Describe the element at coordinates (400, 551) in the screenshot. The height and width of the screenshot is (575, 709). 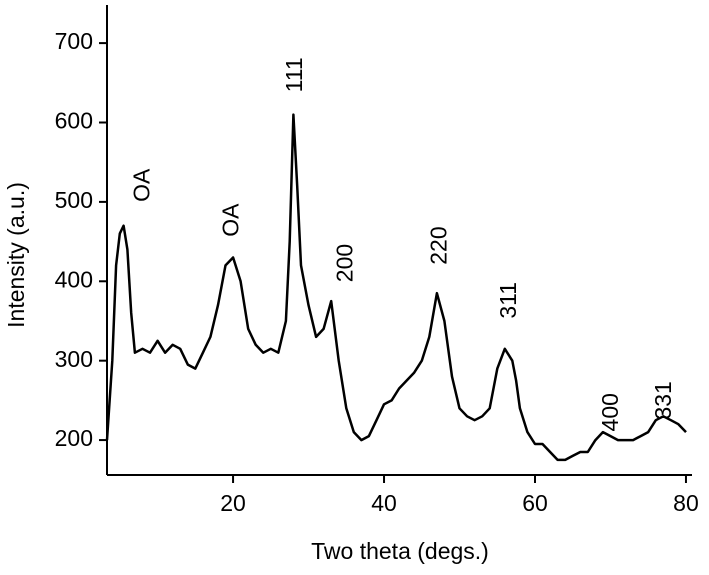
I see `x-axis-title: Two theta (degs.)` at that location.